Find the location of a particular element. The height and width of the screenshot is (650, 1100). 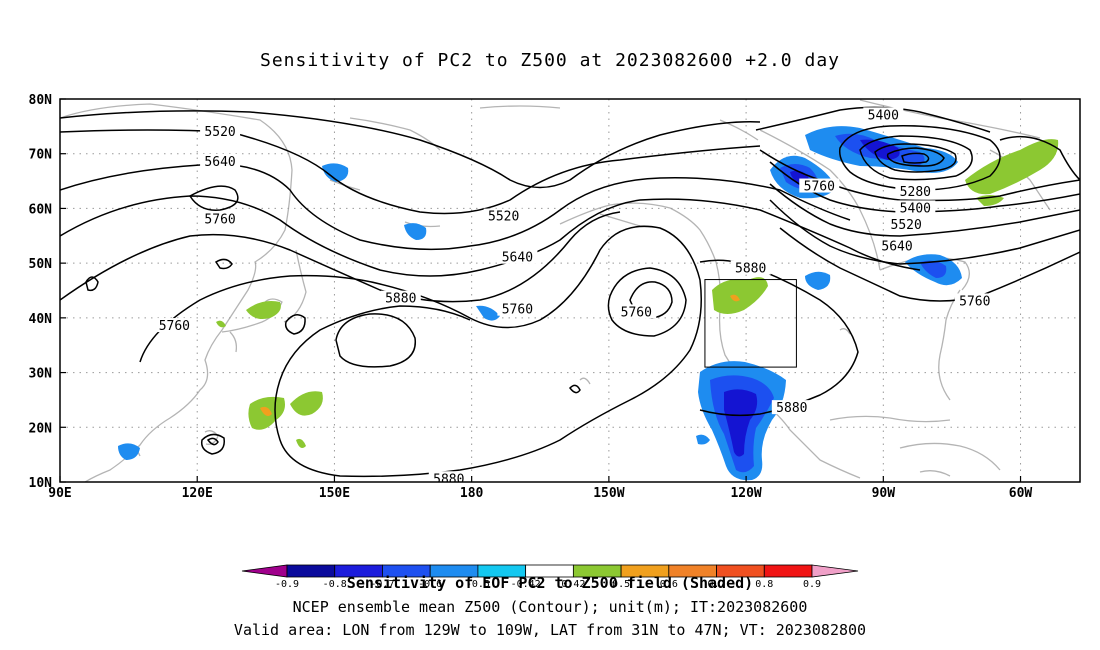

colorbar-level-label: -0.7 is located at coordinates (382, 584).